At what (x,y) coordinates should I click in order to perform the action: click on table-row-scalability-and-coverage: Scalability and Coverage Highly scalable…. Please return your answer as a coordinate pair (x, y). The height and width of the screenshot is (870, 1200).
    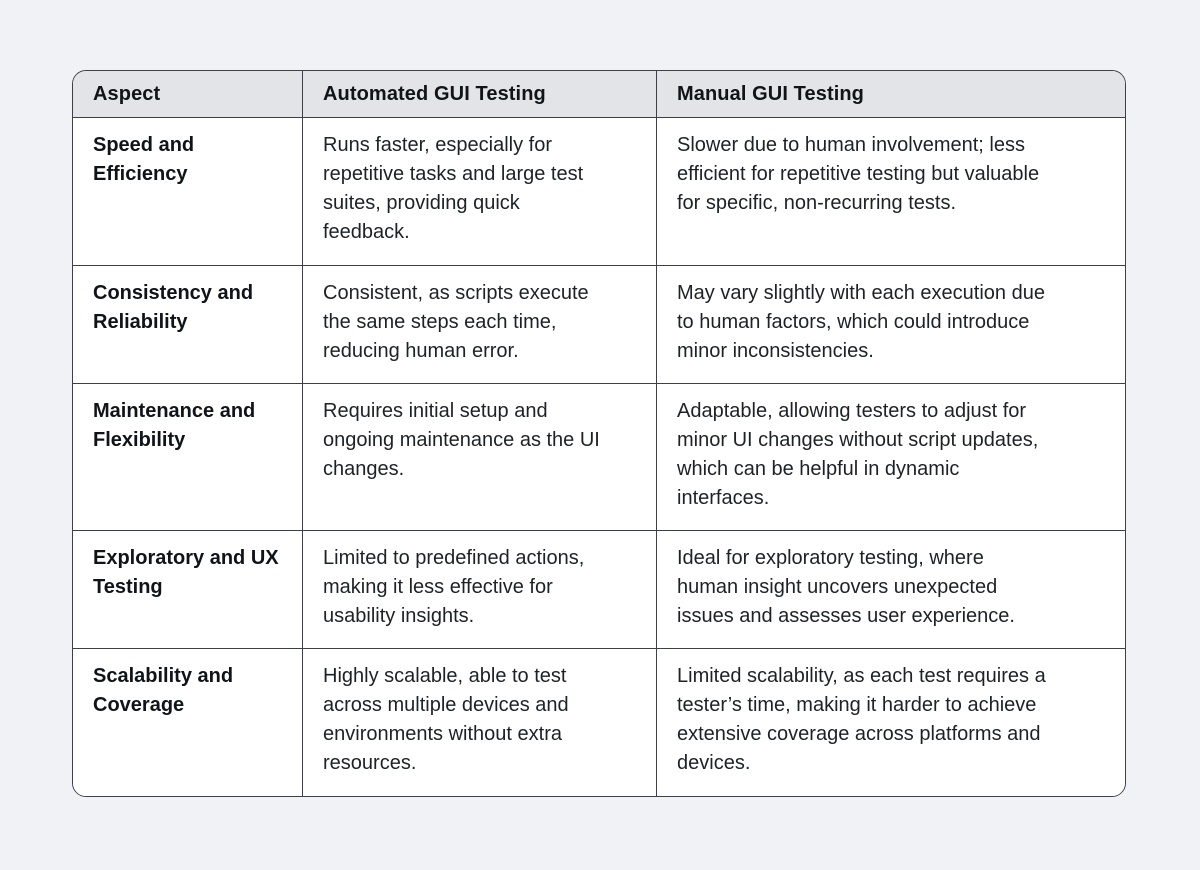
    Looking at the image, I should click on (599, 722).